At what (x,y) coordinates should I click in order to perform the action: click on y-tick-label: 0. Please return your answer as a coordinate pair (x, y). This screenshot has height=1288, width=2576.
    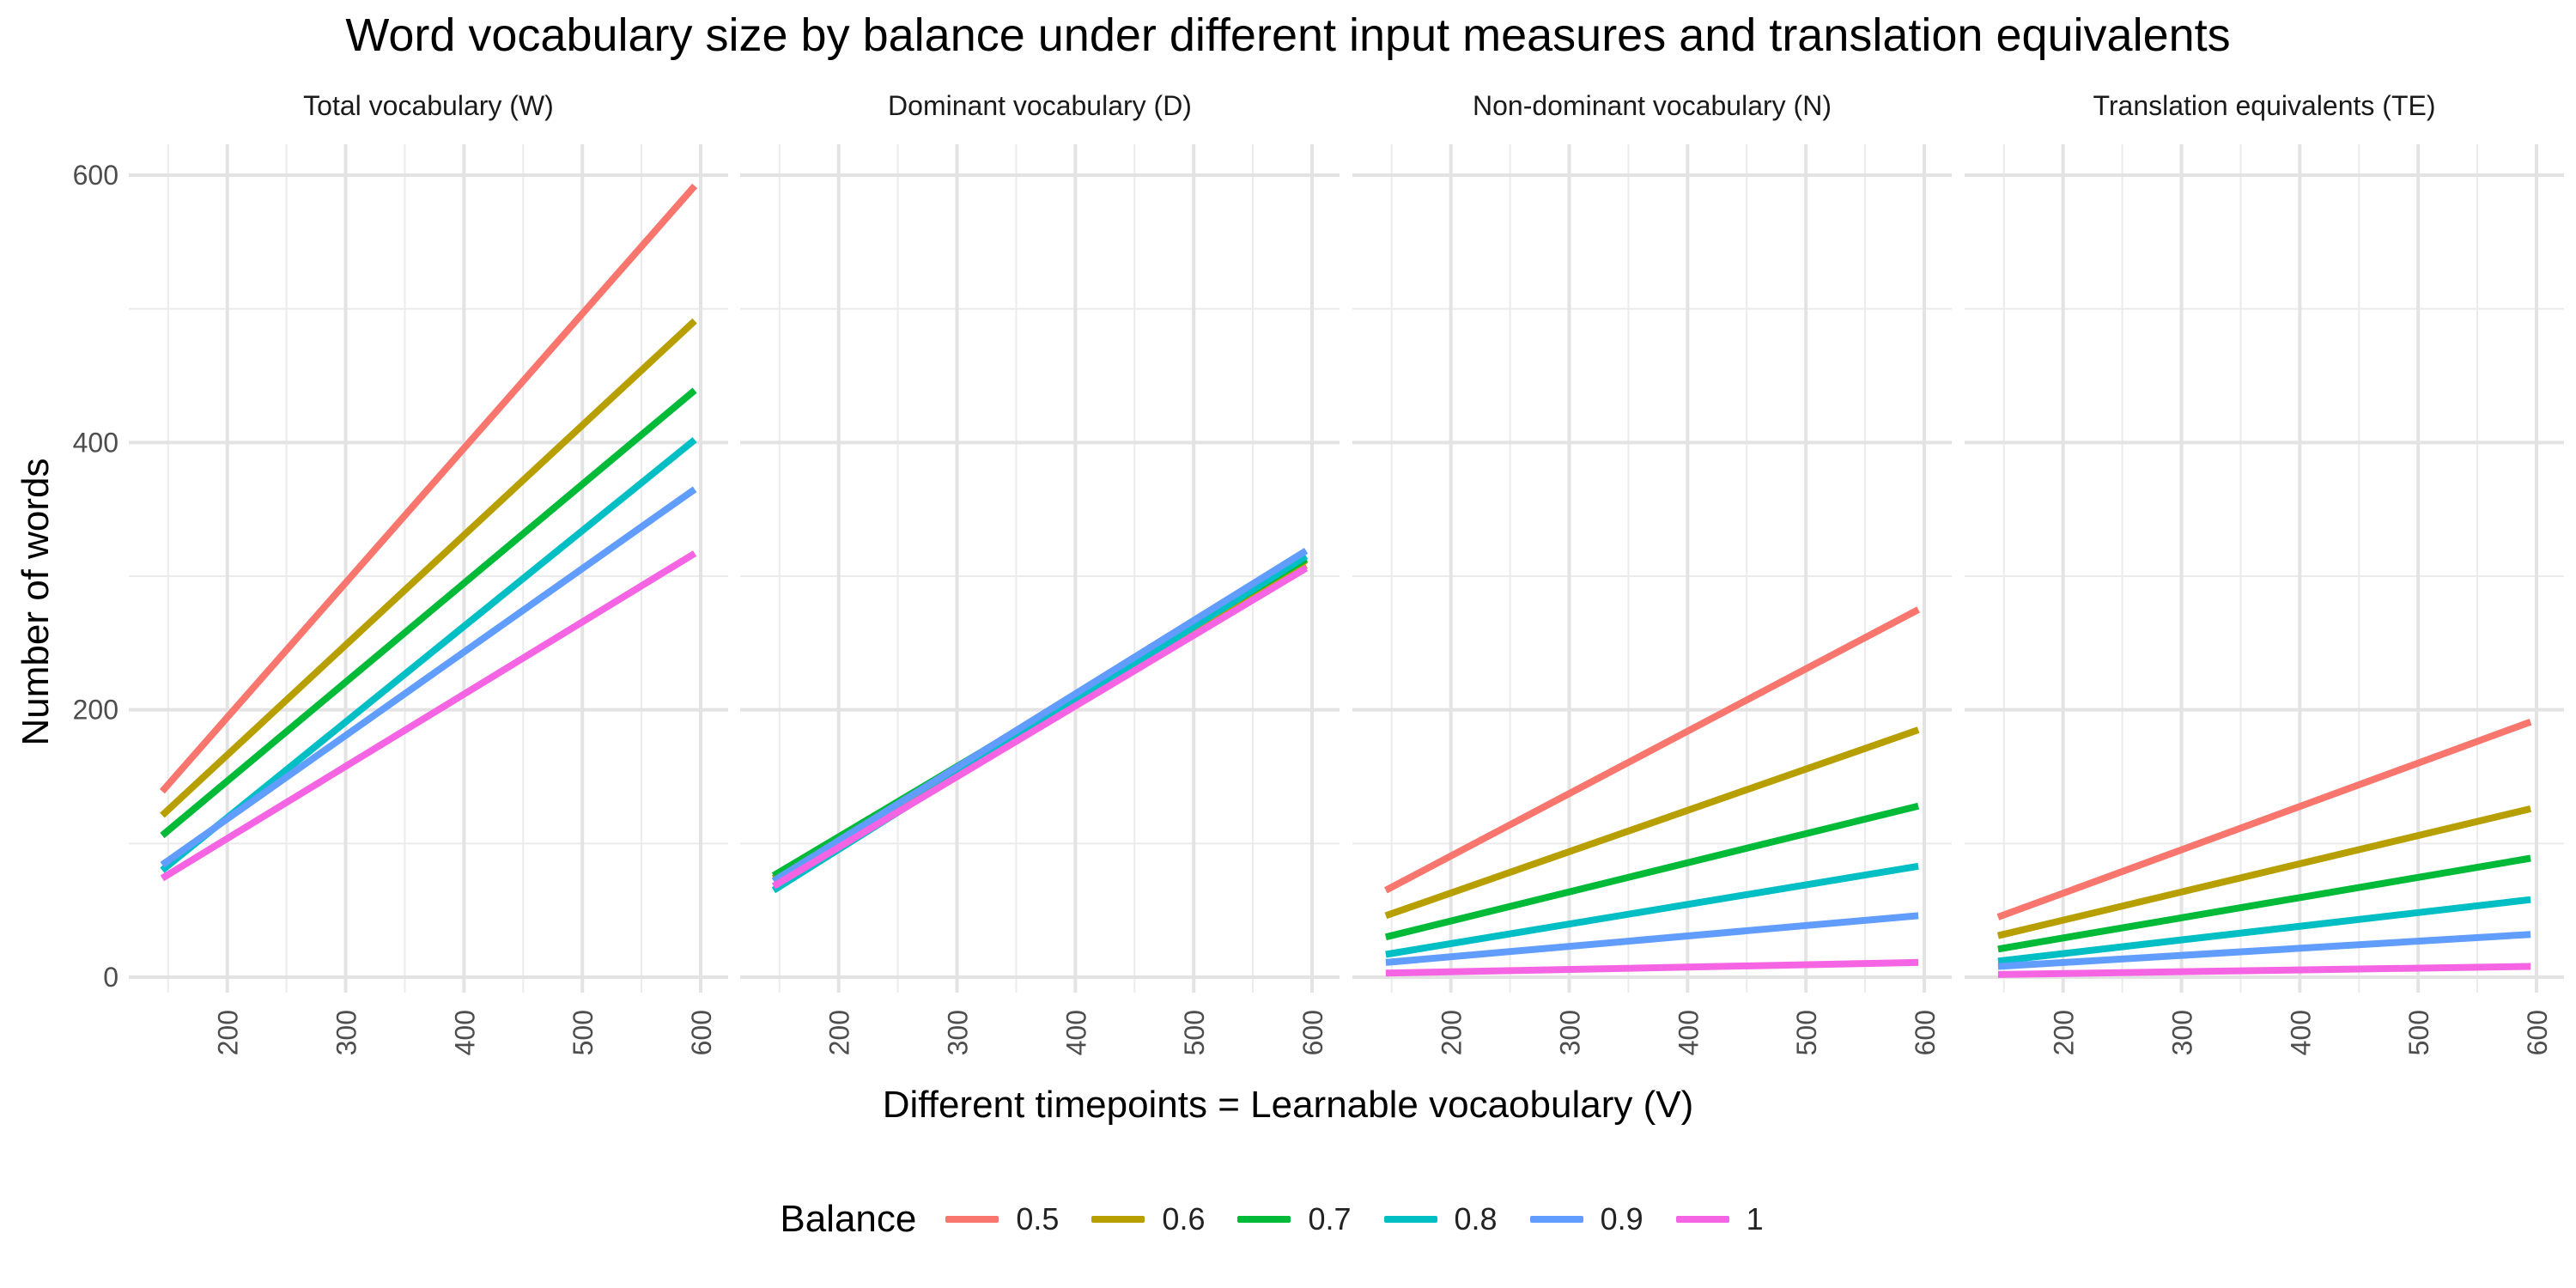
    Looking at the image, I should click on (111, 977).